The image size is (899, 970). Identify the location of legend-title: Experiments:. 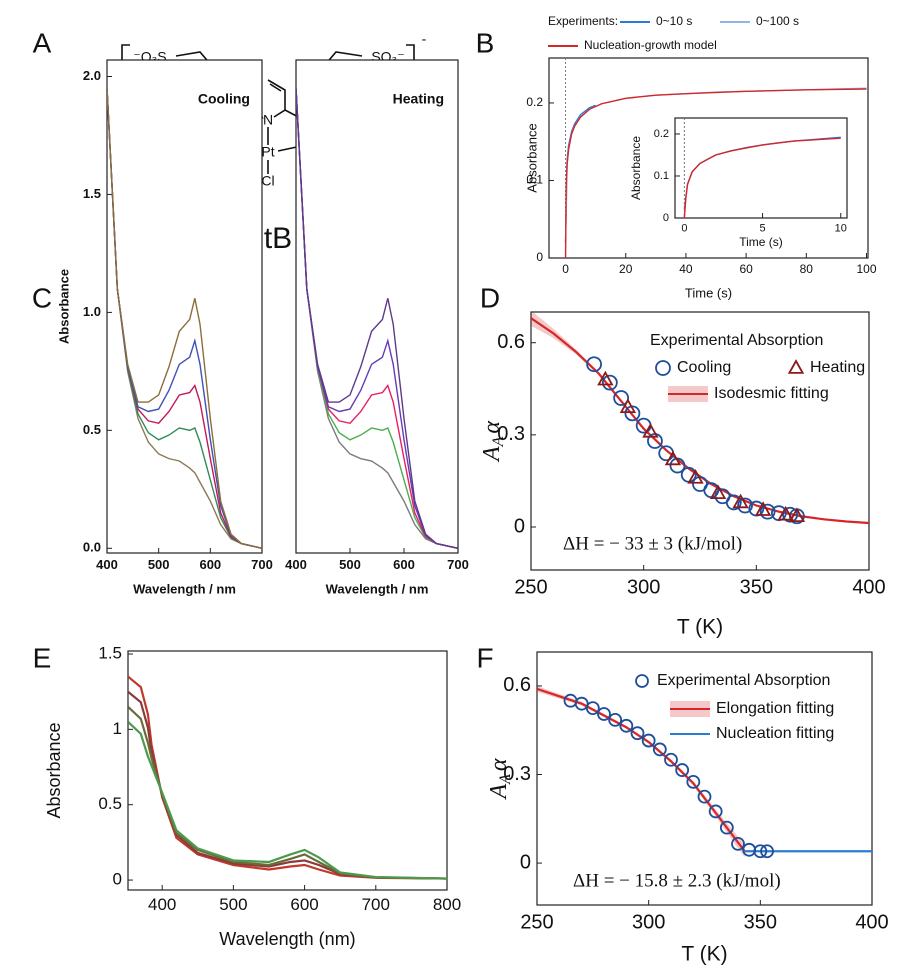
(583, 21).